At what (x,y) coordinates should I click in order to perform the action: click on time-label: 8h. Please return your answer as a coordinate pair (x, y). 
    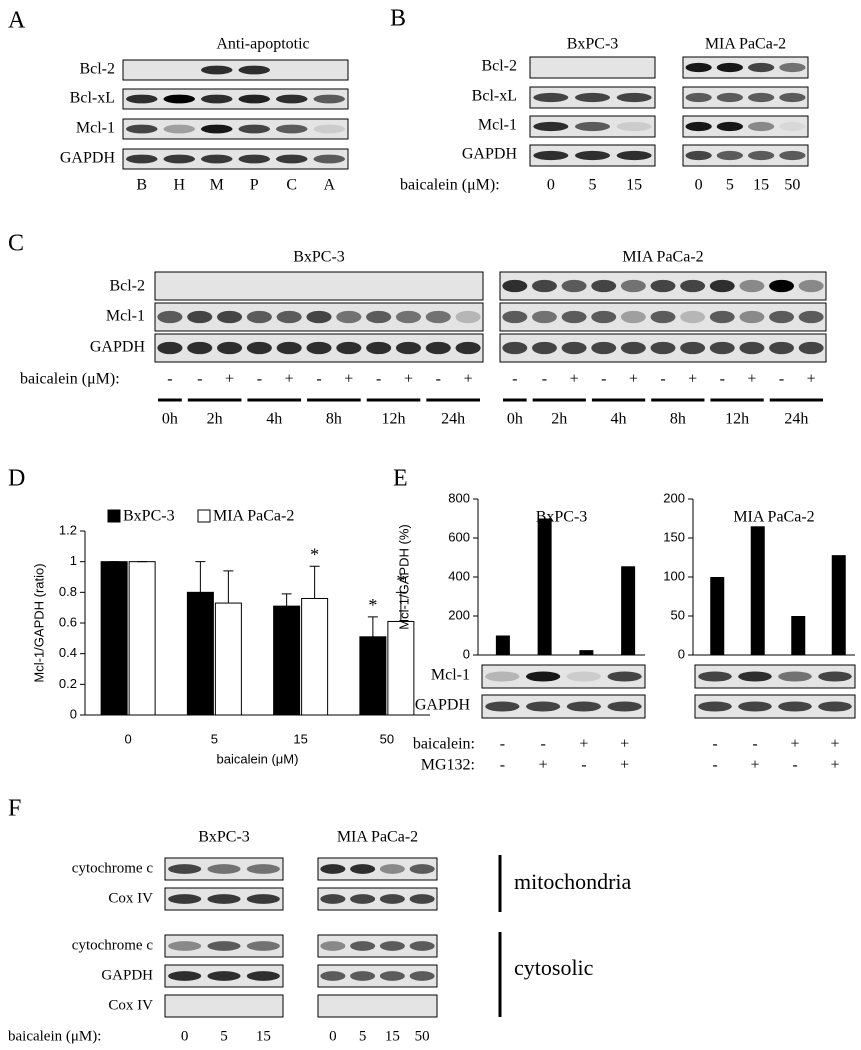
    Looking at the image, I should click on (334, 419).